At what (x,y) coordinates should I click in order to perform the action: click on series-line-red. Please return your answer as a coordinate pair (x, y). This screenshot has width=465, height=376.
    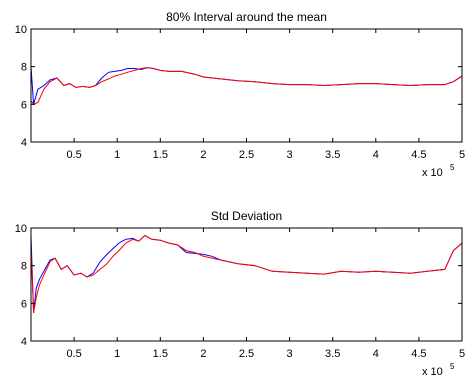
    Looking at the image, I should click on (246, 86).